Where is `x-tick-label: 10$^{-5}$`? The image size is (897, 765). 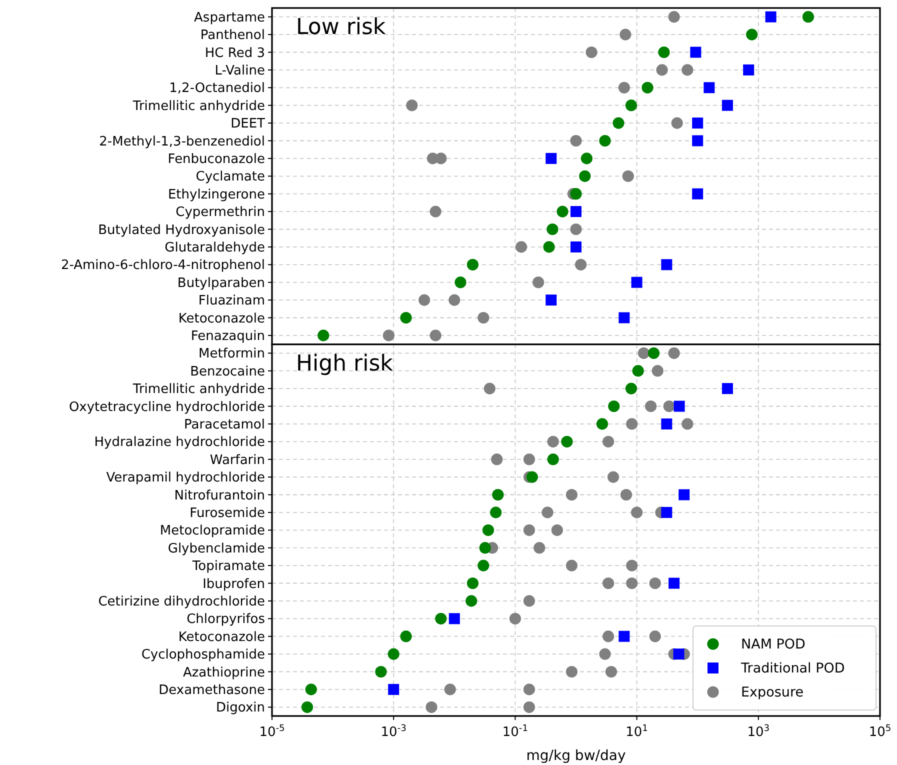 x-tick-label: 10$^{-5}$ is located at coordinates (272, 732).